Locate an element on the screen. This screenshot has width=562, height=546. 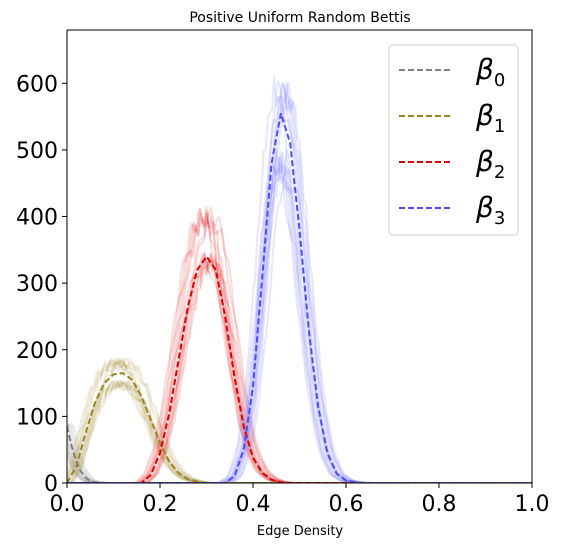
legend: β0 β1 β2 β3 is located at coordinates (453, 140).